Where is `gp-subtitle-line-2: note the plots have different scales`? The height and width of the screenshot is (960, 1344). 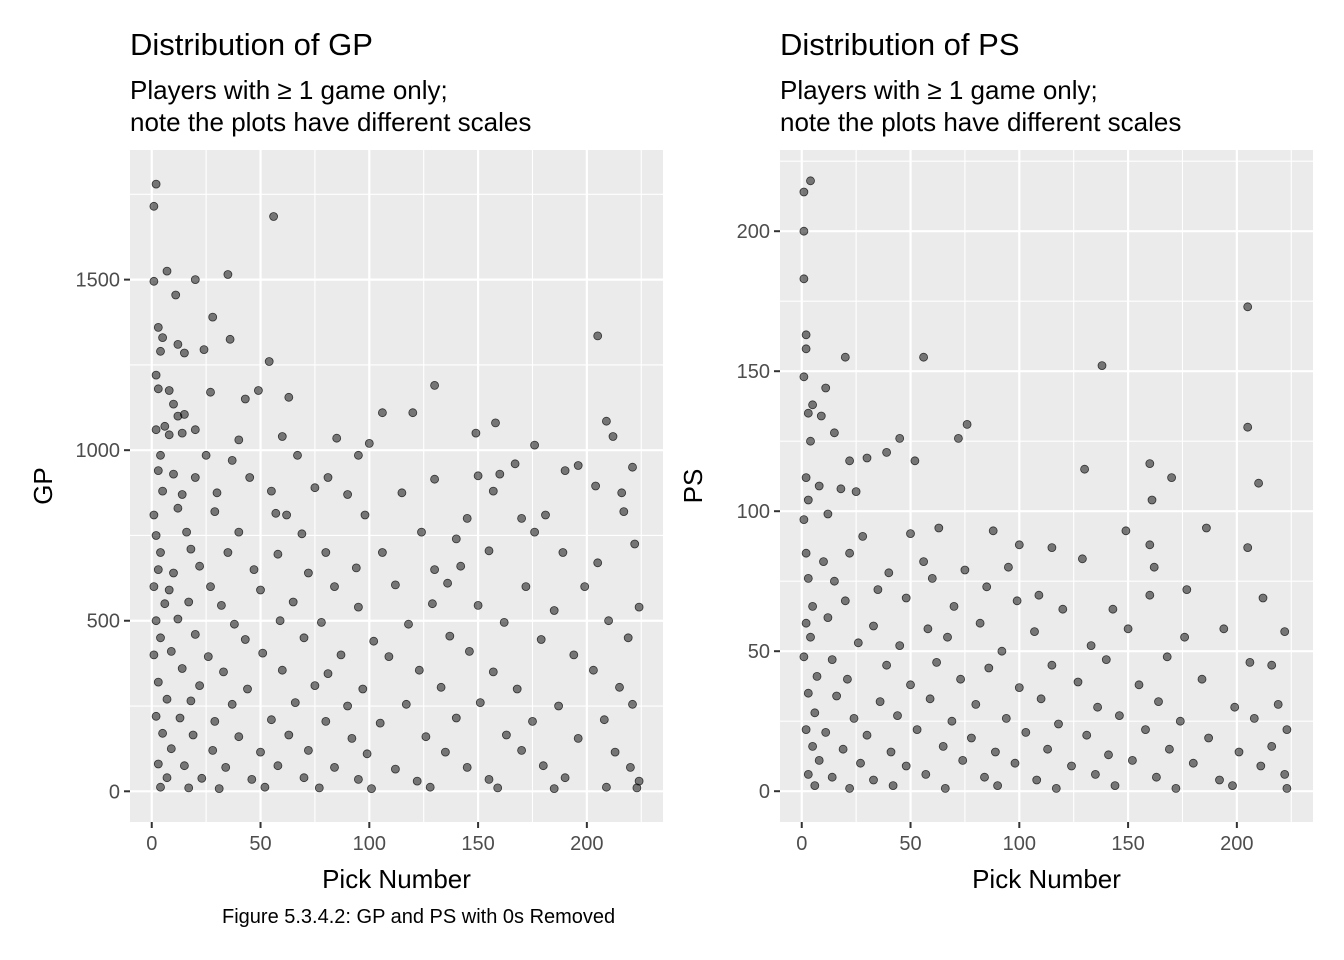 gp-subtitle-line-2: note the plots have different scales is located at coordinates (331, 122).